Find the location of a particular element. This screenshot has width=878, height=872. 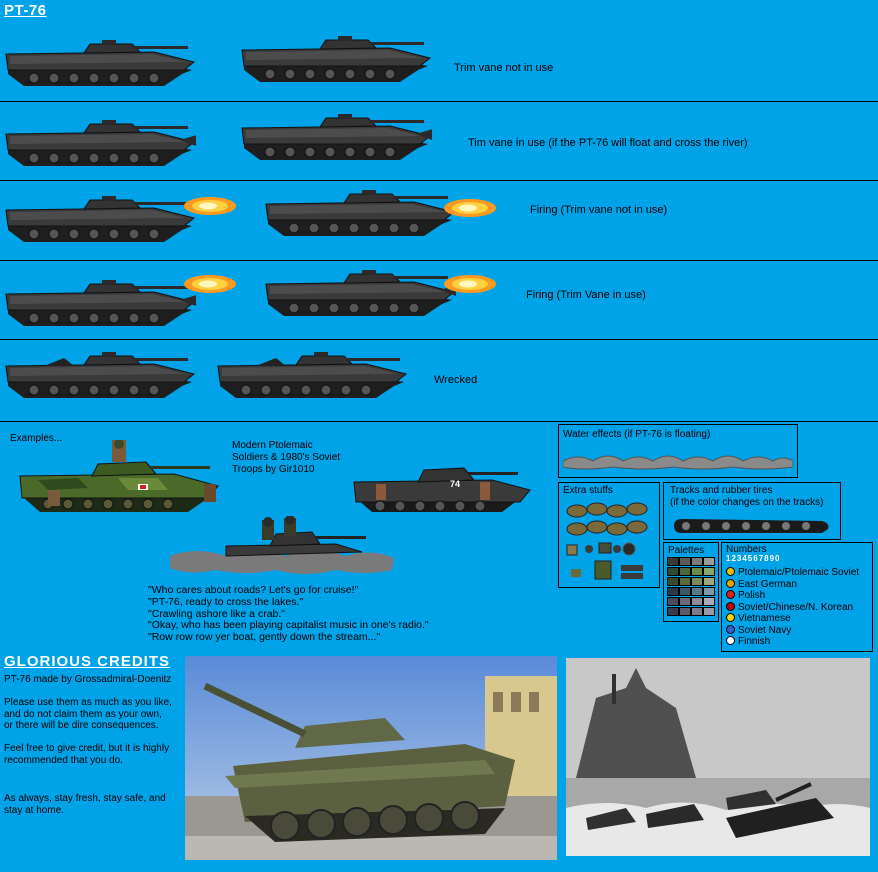

examples-credit-line: Soldiers & 1980's Soviet is located at coordinates (286, 457).